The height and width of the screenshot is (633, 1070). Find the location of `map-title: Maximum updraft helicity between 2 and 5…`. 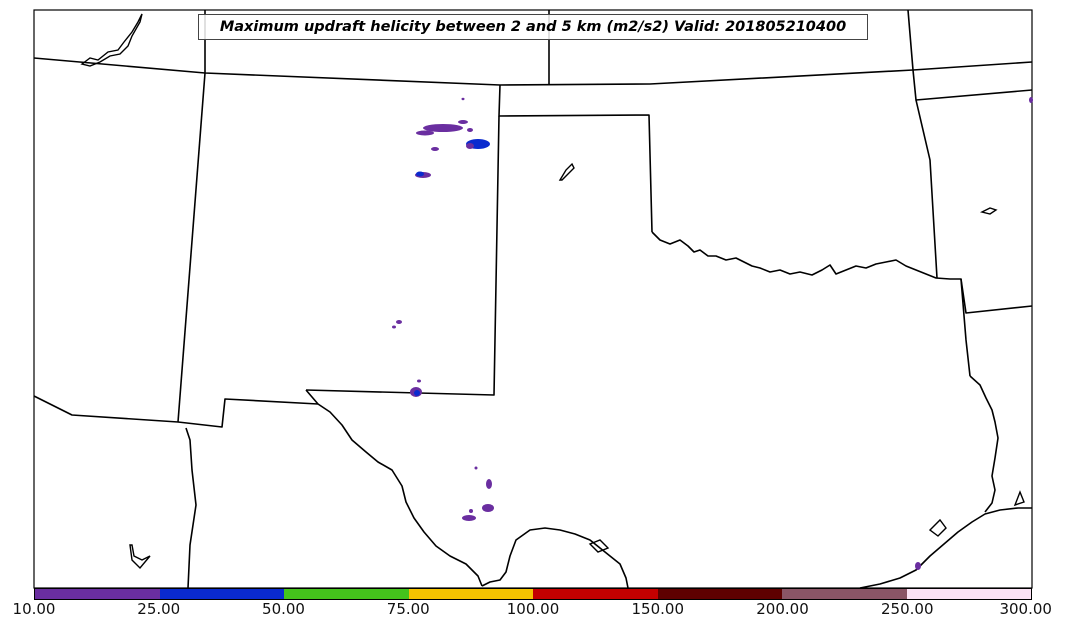

map-title: Maximum updraft helicity between 2 and 5… is located at coordinates (533, 27).